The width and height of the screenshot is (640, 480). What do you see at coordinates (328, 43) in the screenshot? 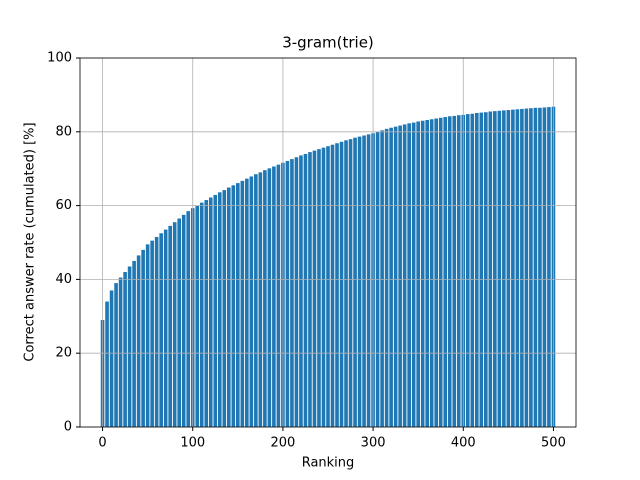
I see `chart-title: 3-gram(trie)` at bounding box center [328, 43].